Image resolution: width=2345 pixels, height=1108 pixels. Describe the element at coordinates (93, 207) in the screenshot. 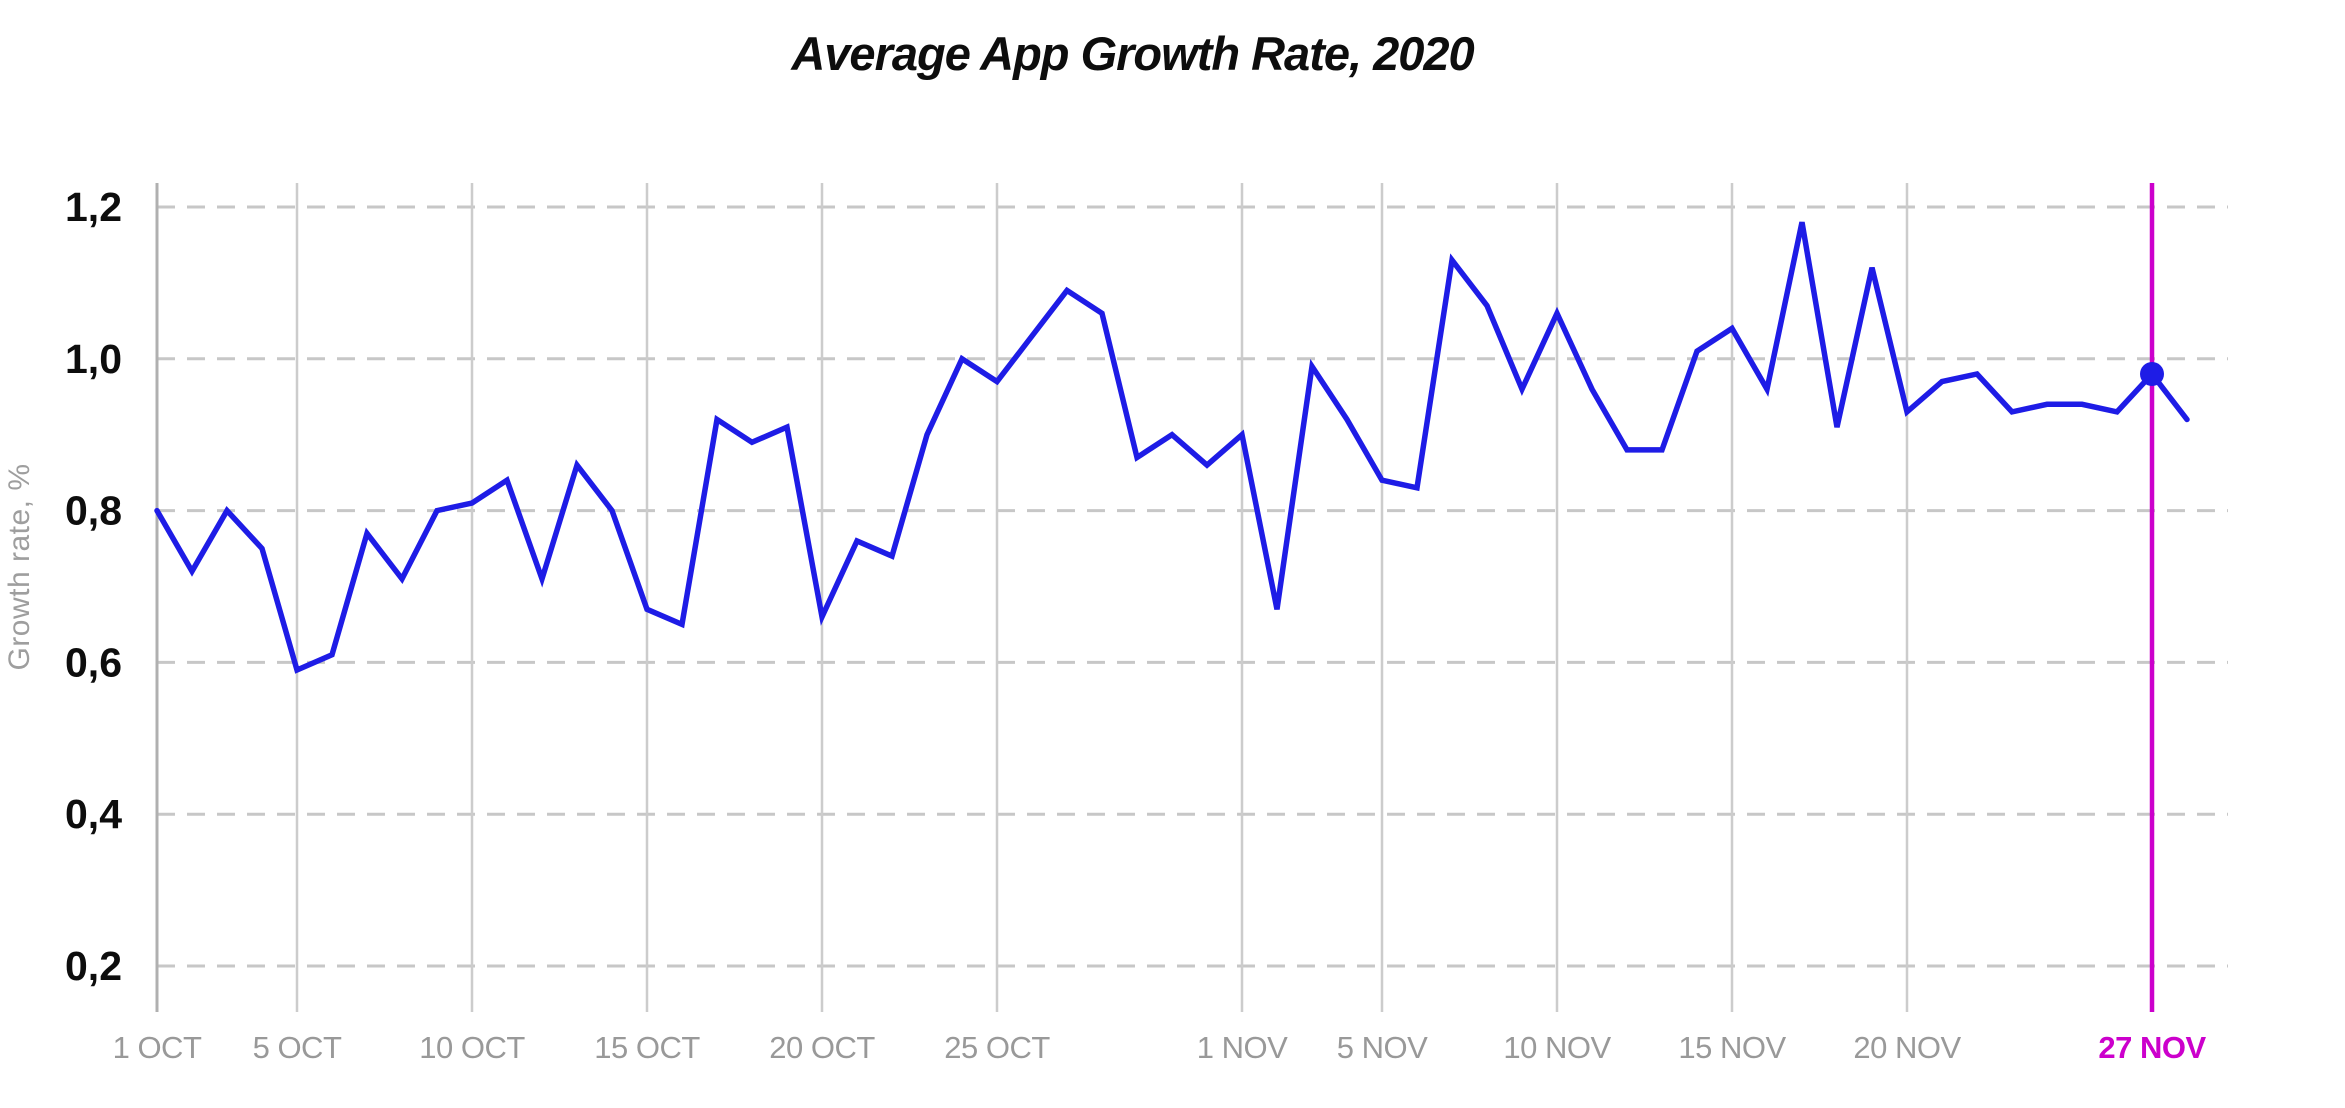

I see `y-tick-label-1,2: 1,2` at that location.